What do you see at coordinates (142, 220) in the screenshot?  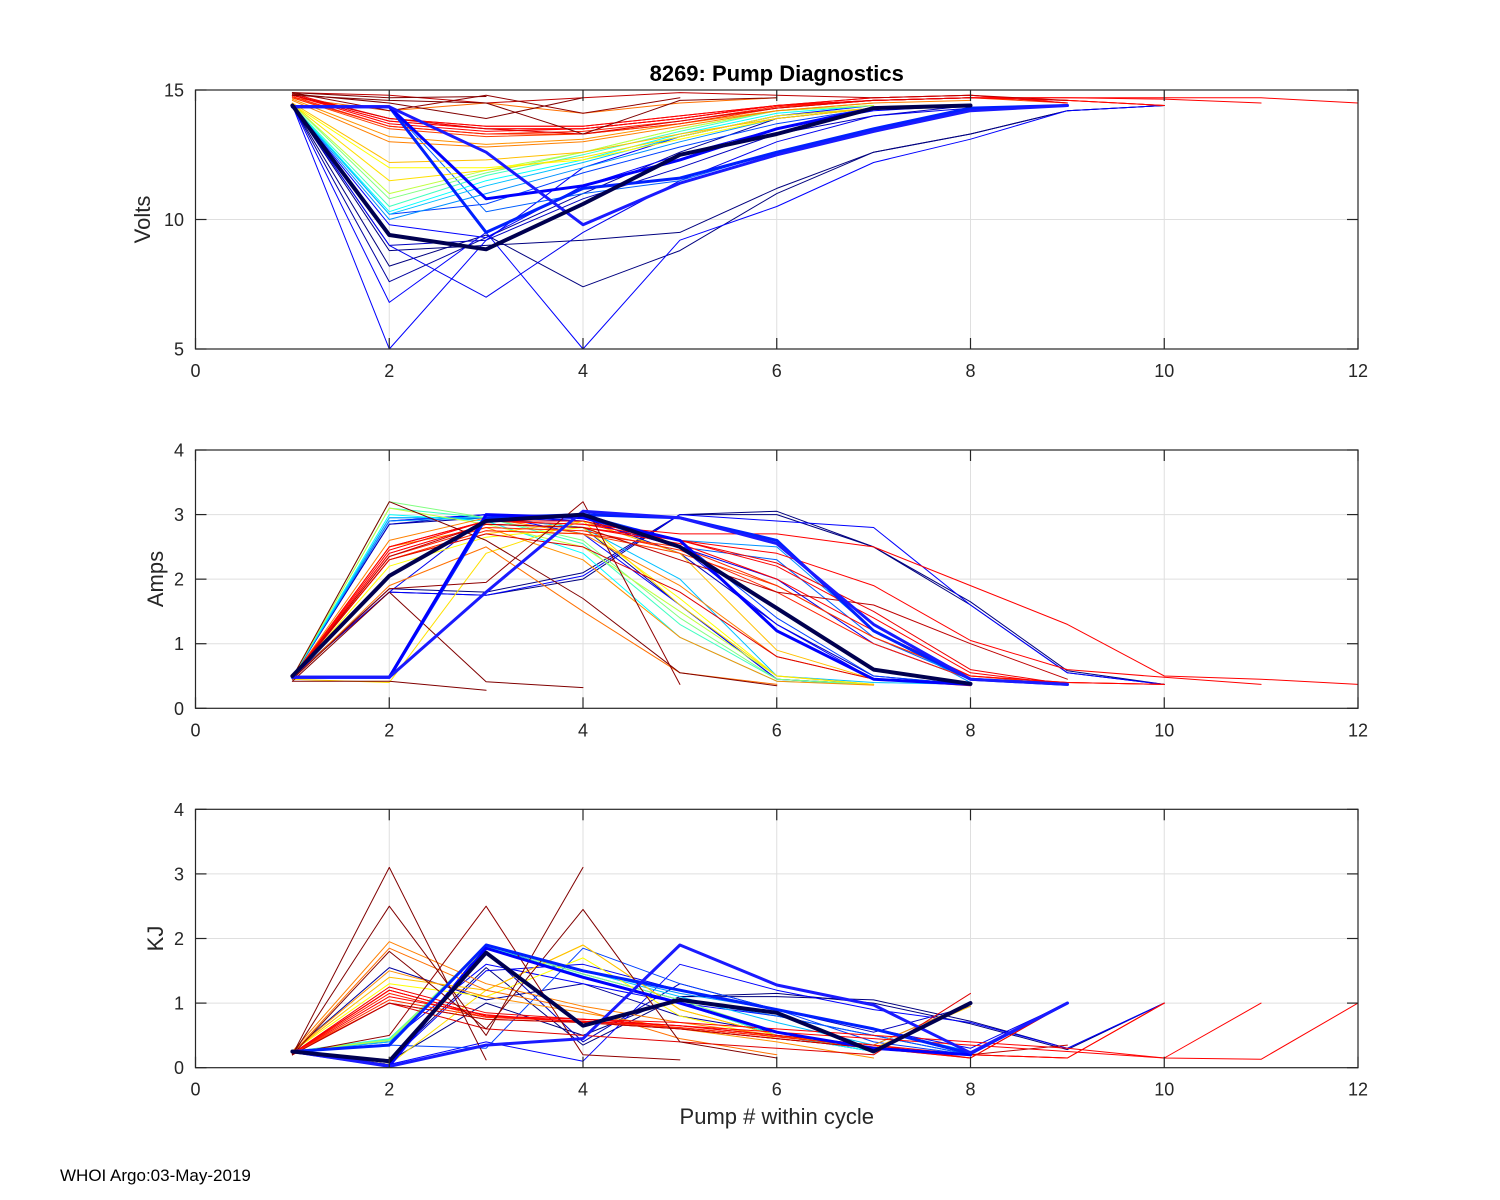 I see `volts-y-axis-label: Volts` at bounding box center [142, 220].